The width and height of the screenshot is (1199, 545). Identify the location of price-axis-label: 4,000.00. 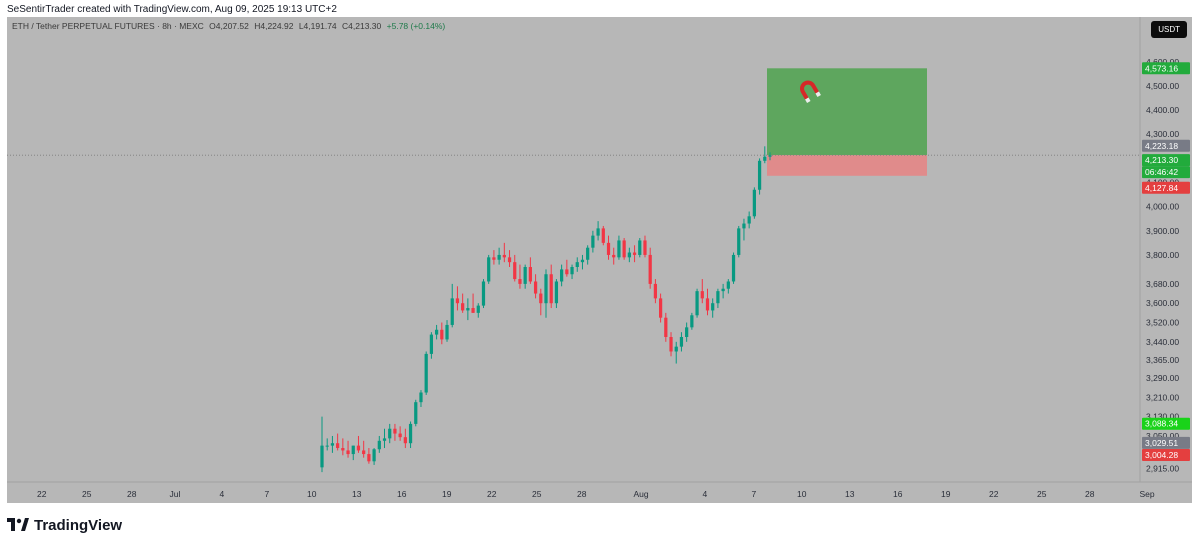
(1162, 207).